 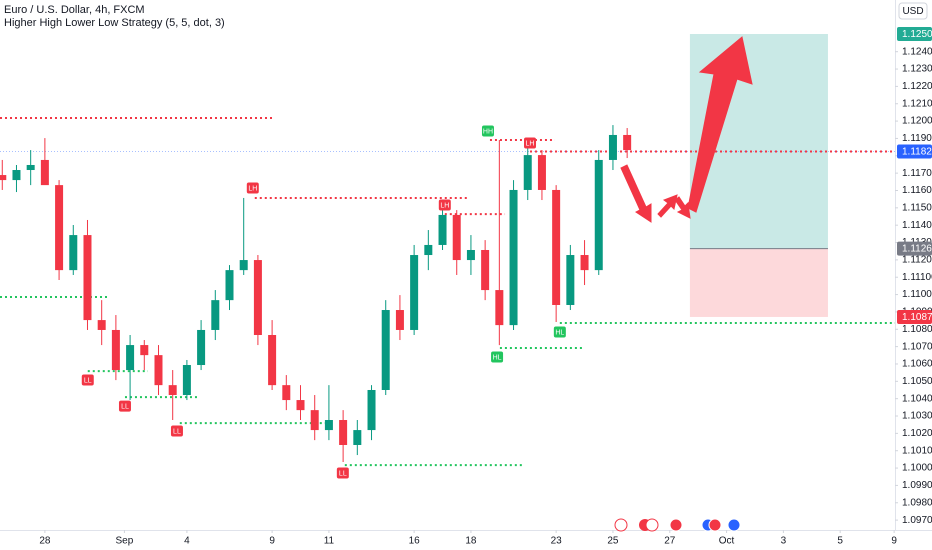 I want to click on pivot-label: HH, so click(x=488, y=131).